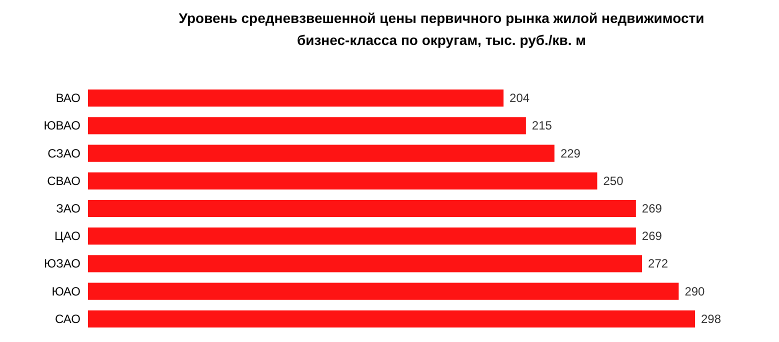 Image resolution: width=779 pixels, height=342 pixels. What do you see at coordinates (570, 153) in the screenshot?
I see `data-label: 229` at bounding box center [570, 153].